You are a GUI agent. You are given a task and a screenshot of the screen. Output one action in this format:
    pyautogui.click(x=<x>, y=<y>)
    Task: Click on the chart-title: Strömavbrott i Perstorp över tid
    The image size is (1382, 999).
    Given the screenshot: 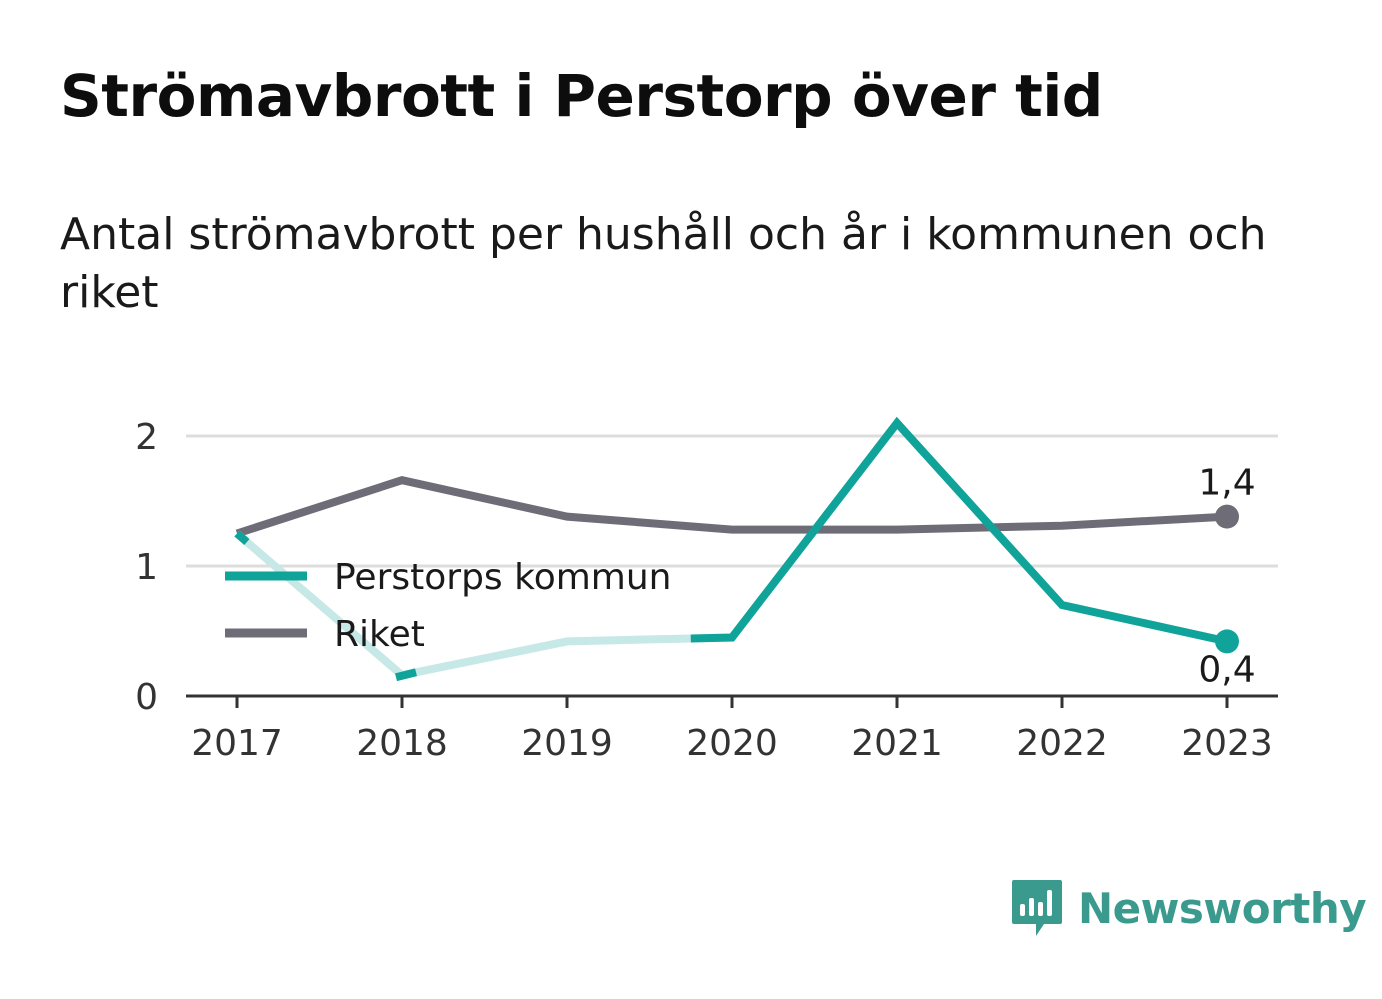 What is the action you would take?
    pyautogui.click(x=581, y=96)
    